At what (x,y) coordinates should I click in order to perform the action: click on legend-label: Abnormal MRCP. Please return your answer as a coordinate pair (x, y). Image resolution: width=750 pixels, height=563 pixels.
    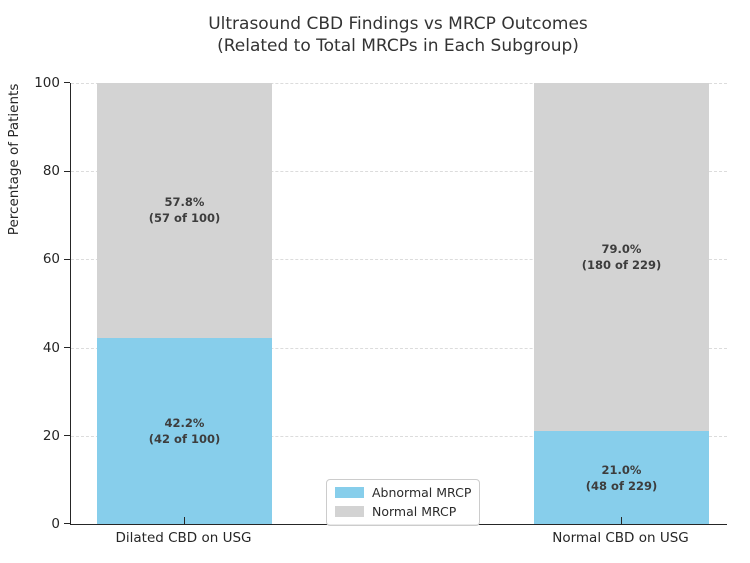
    Looking at the image, I should click on (422, 492).